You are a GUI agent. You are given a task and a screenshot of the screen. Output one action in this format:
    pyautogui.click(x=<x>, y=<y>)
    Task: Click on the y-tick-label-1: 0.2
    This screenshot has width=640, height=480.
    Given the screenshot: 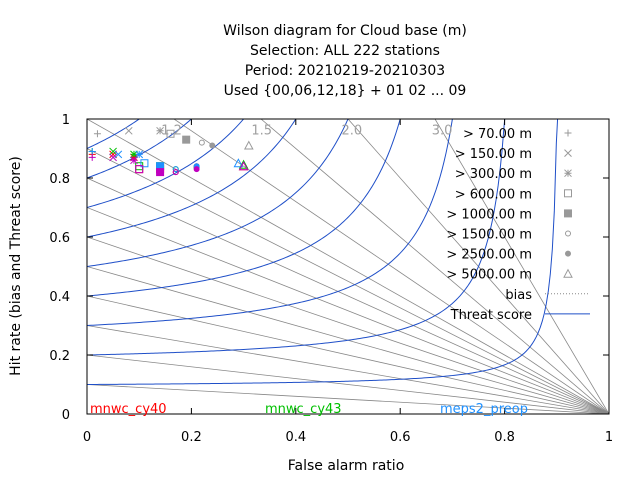 What is the action you would take?
    pyautogui.click(x=59, y=356)
    